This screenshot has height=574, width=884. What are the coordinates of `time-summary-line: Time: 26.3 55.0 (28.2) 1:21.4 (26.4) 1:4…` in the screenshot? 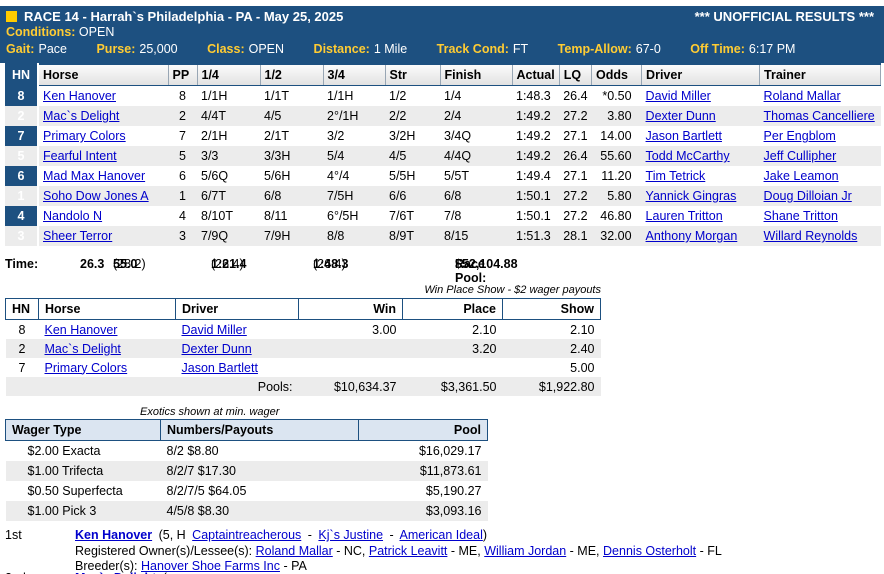 It's located at (442, 271).